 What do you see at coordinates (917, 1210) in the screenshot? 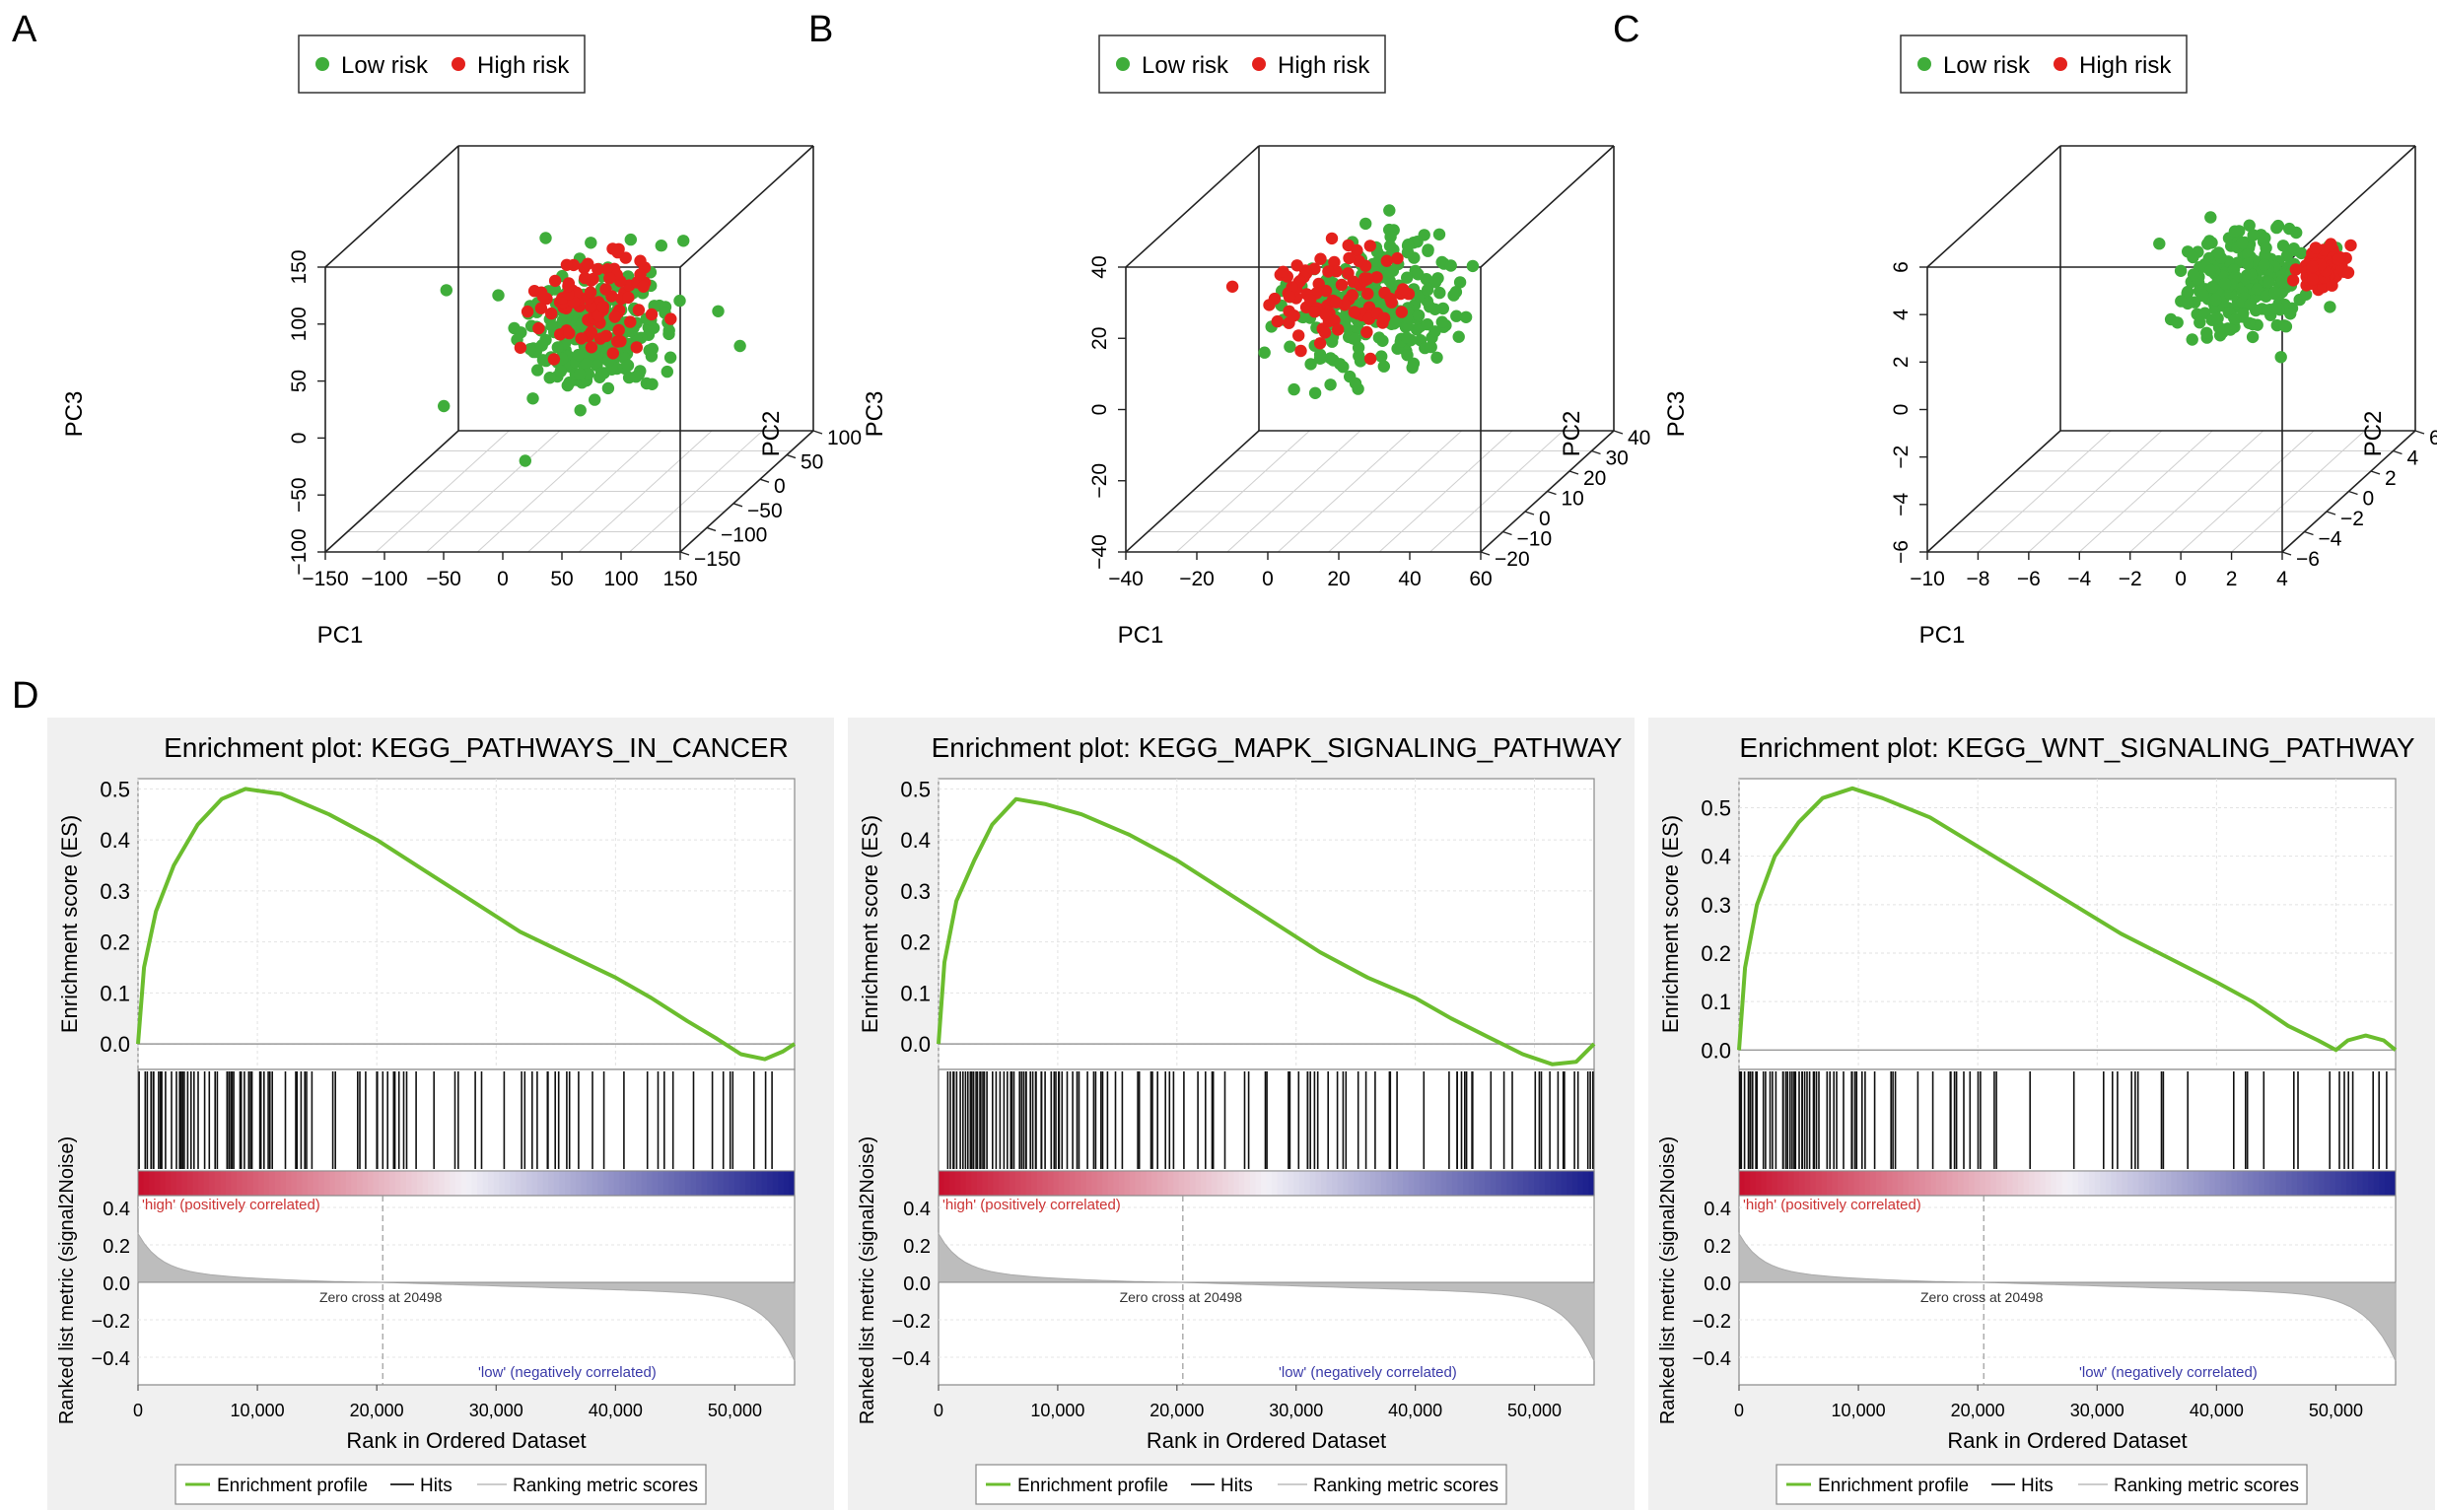
I see `metric-tick-label: 0.4` at bounding box center [917, 1210].